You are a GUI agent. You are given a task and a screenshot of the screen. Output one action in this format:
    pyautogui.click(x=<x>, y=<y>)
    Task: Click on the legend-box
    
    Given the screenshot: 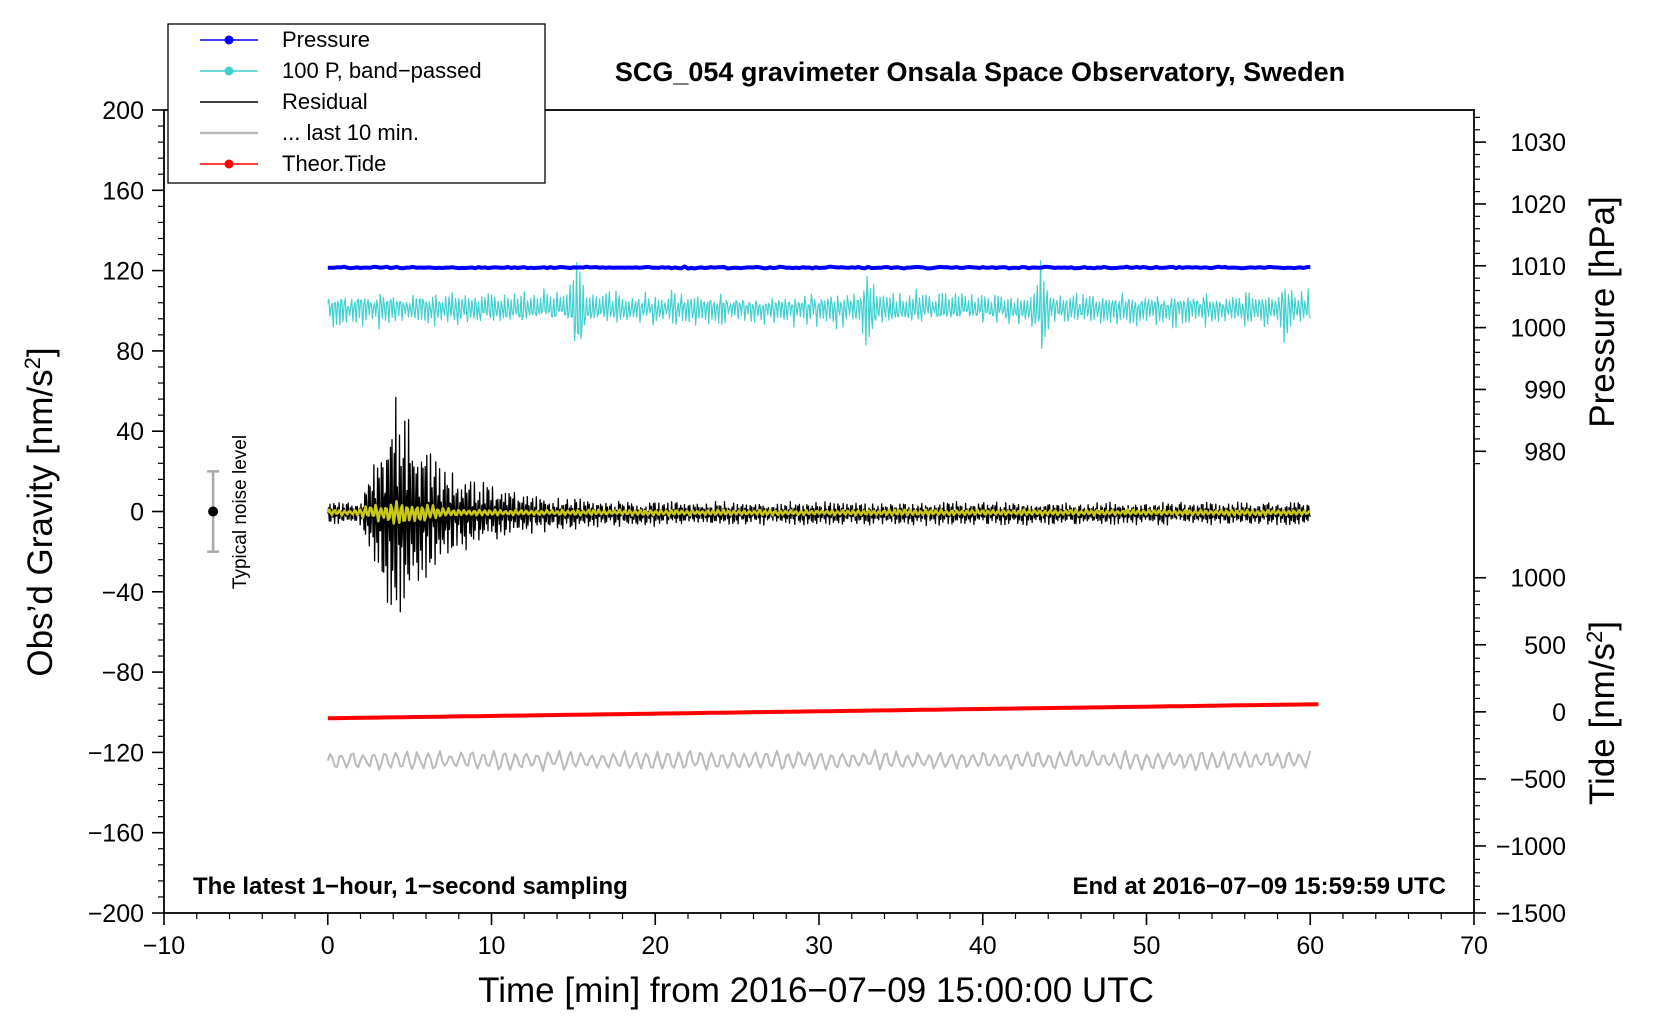 What is the action you would take?
    pyautogui.click(x=356, y=103)
    